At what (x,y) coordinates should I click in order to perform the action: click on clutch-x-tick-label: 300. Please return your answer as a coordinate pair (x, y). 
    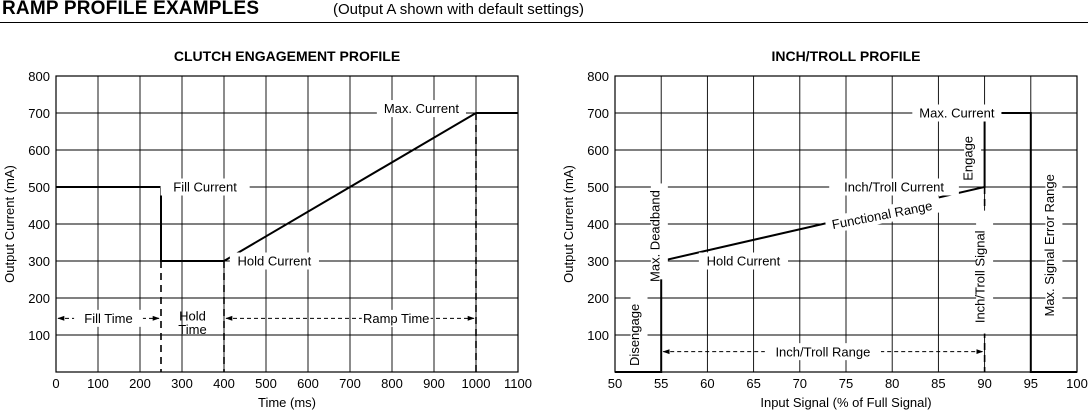
    Looking at the image, I should click on (182, 383).